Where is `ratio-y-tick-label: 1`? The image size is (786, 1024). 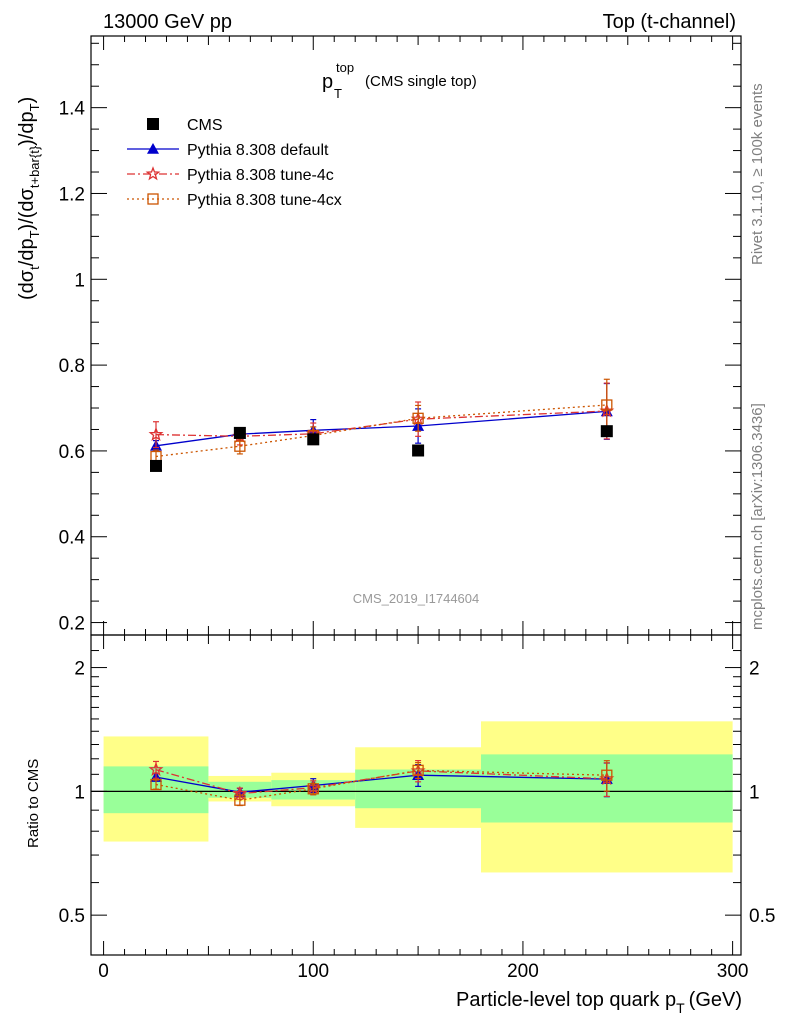
ratio-y-tick-label: 1 is located at coordinates (79, 792).